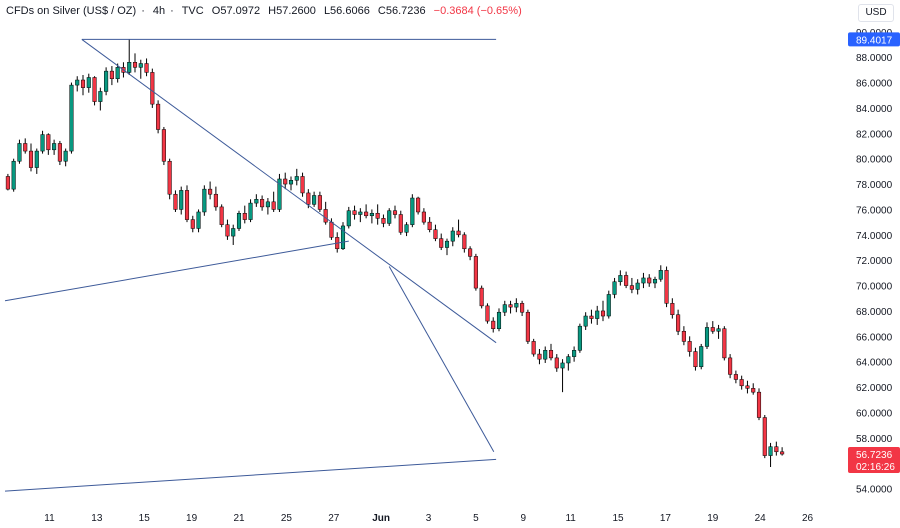 The image size is (900, 528). I want to click on open-value: O57.0972, so click(236, 11).